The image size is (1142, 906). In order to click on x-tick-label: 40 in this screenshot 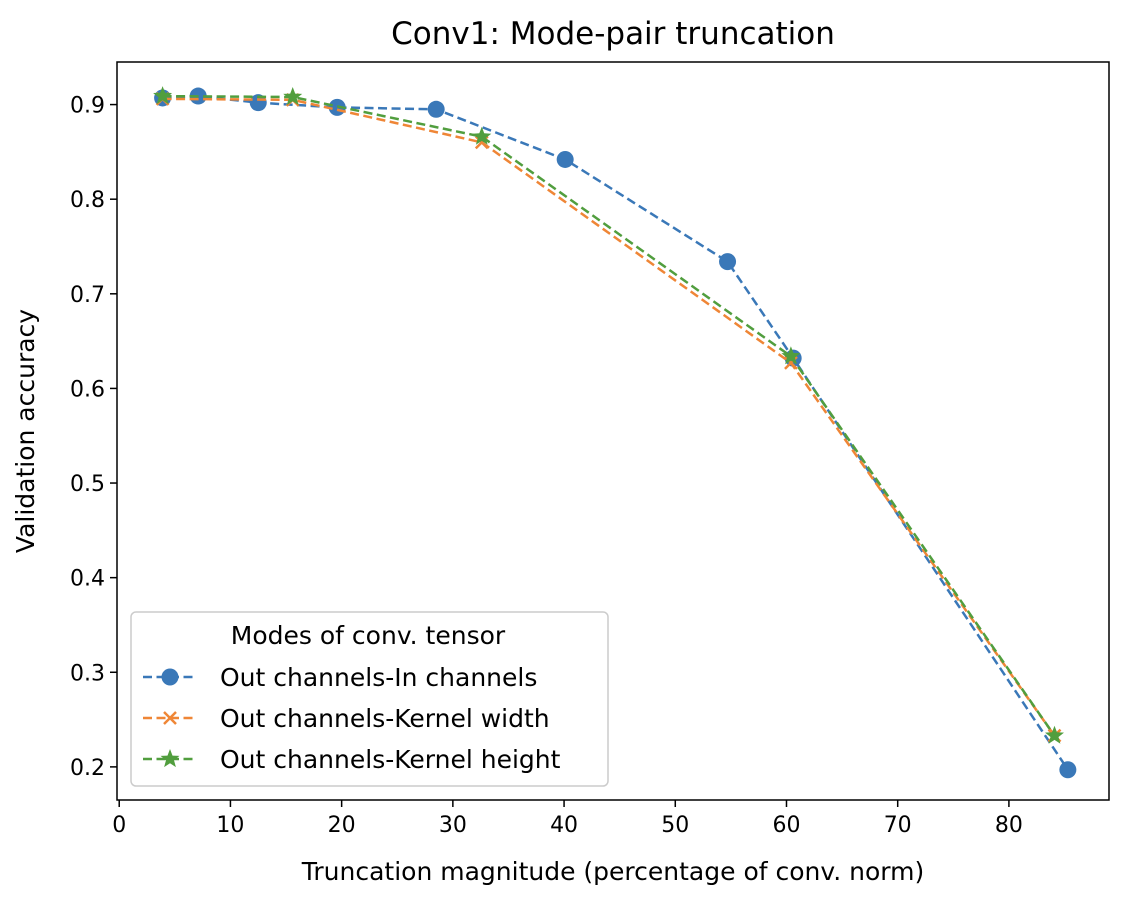, I will do `click(564, 825)`.